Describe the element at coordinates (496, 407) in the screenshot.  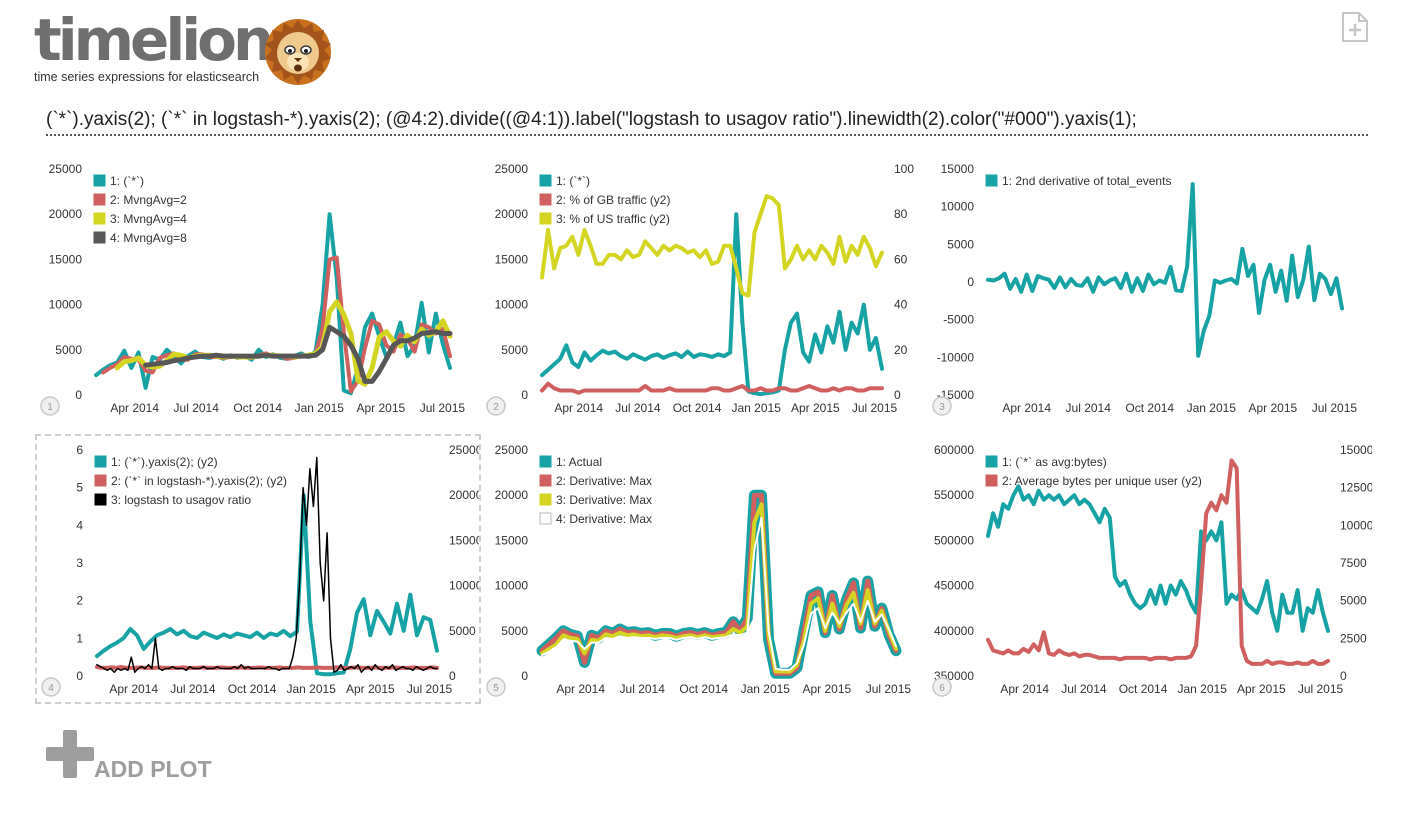
I see `chart-number: 2` at that location.